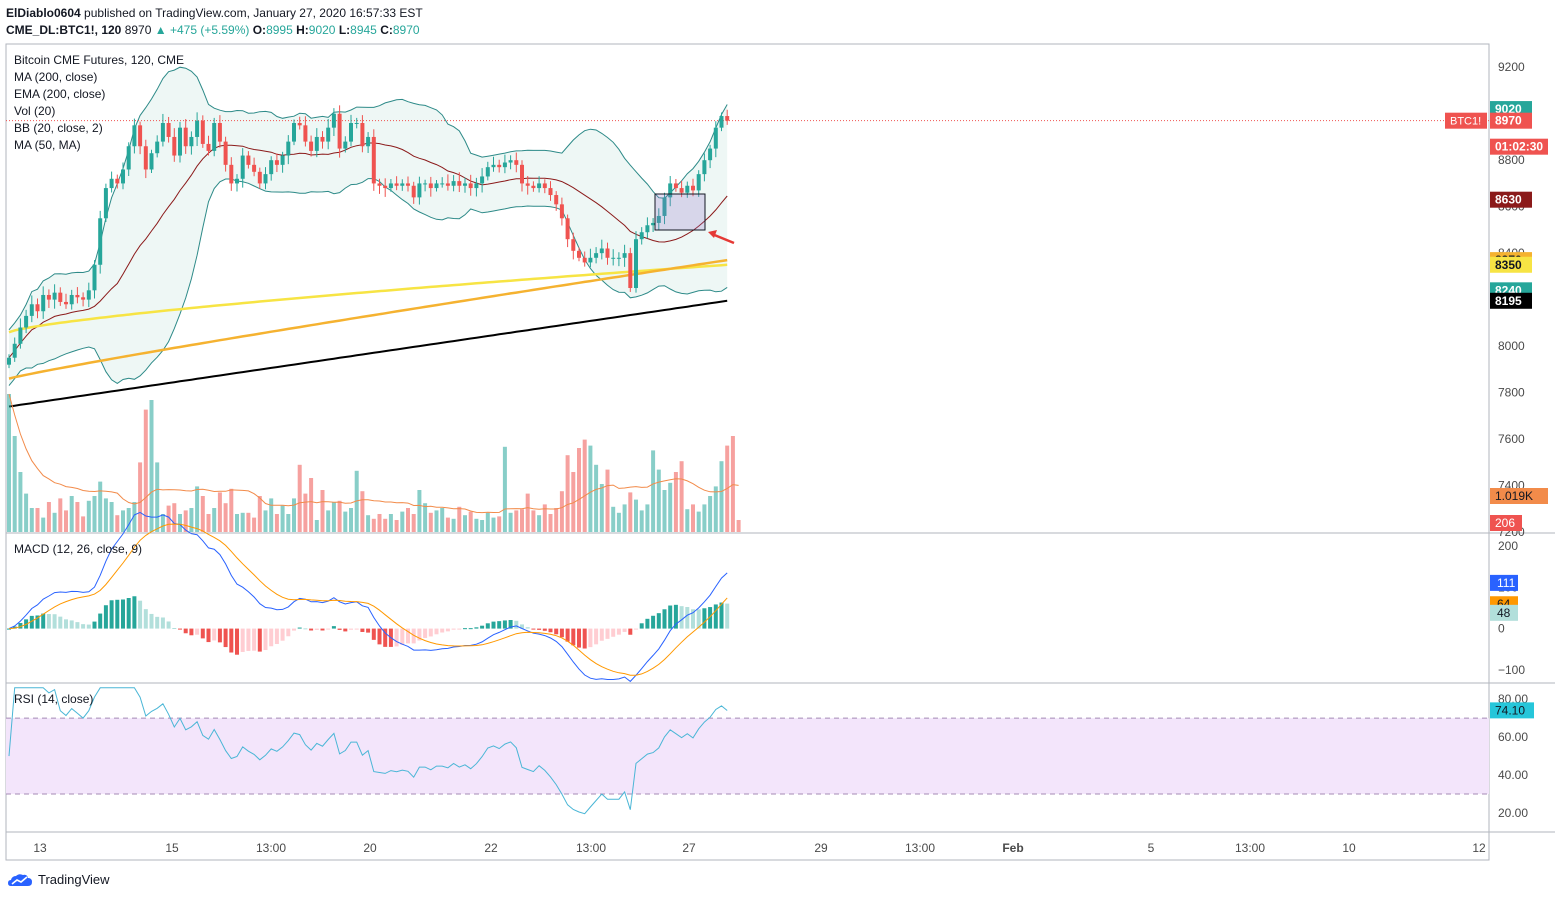 The width and height of the screenshot is (1560, 898). Describe the element at coordinates (386, 30) in the screenshot. I see `close-label: C:` at that location.